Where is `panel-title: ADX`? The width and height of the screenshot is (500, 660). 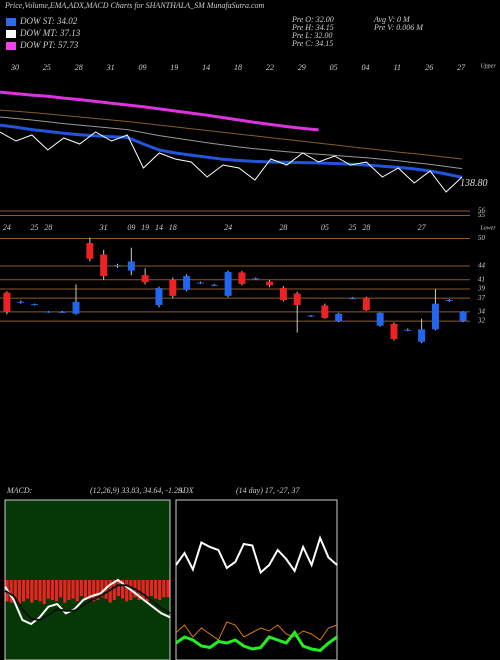 panel-title: ADX is located at coordinates (186, 490).